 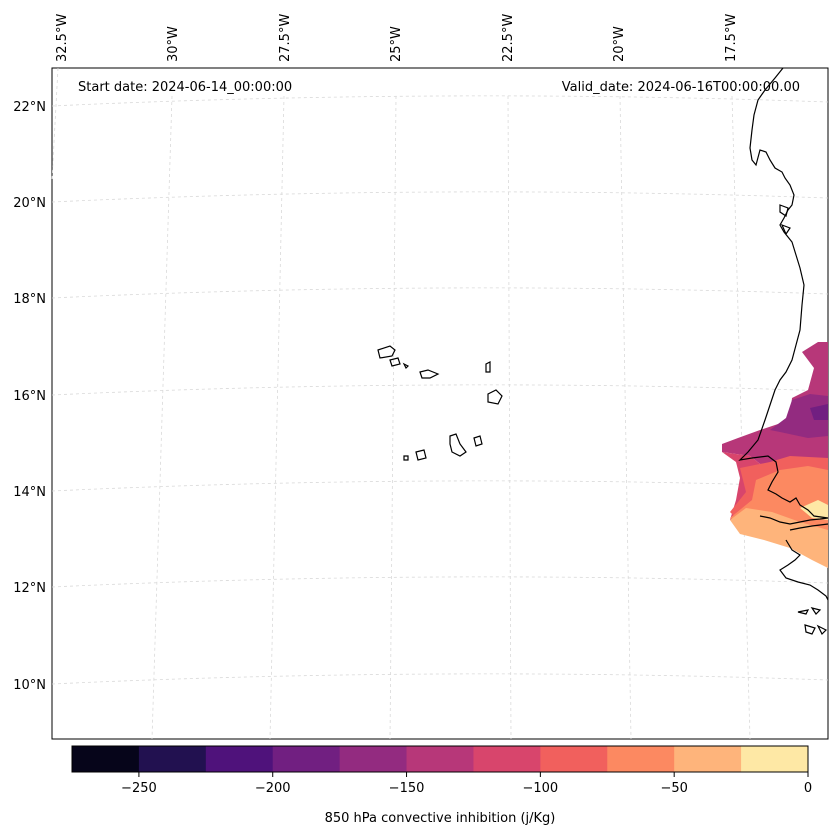 What do you see at coordinates (785, 220) in the screenshot?
I see `coast-bay-dakar` at bounding box center [785, 220].